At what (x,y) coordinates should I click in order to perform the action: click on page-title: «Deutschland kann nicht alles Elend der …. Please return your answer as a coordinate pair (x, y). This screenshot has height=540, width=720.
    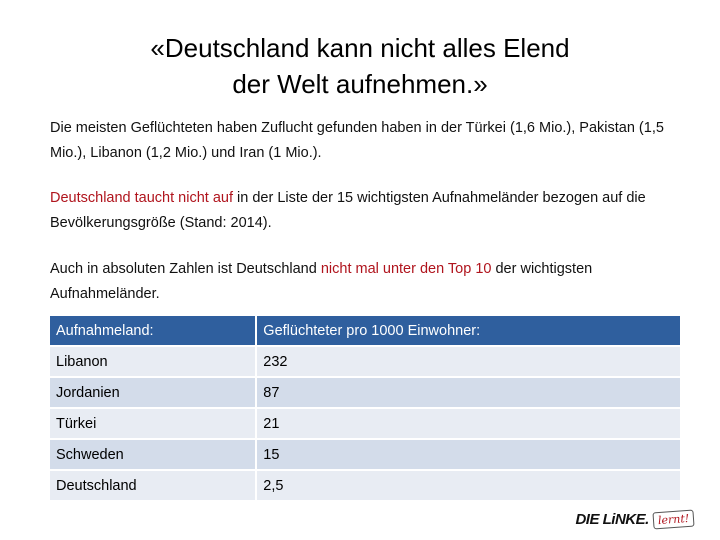
    Looking at the image, I should click on (360, 66).